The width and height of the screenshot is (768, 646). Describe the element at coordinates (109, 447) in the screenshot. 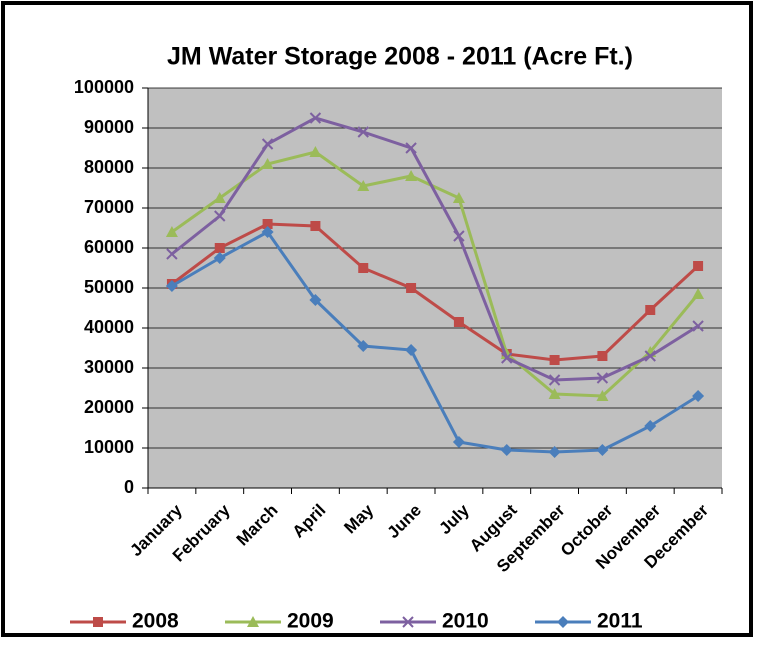

I see `y-tick-label: 10000` at that location.